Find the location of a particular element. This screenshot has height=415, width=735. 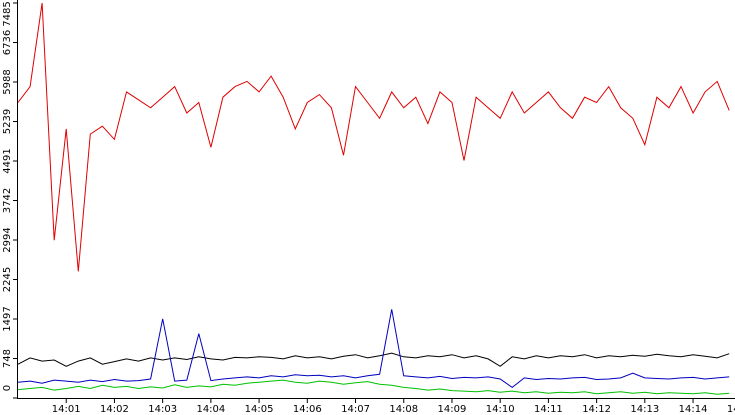

x-tick-label: 14:15 is located at coordinates (731, 409).